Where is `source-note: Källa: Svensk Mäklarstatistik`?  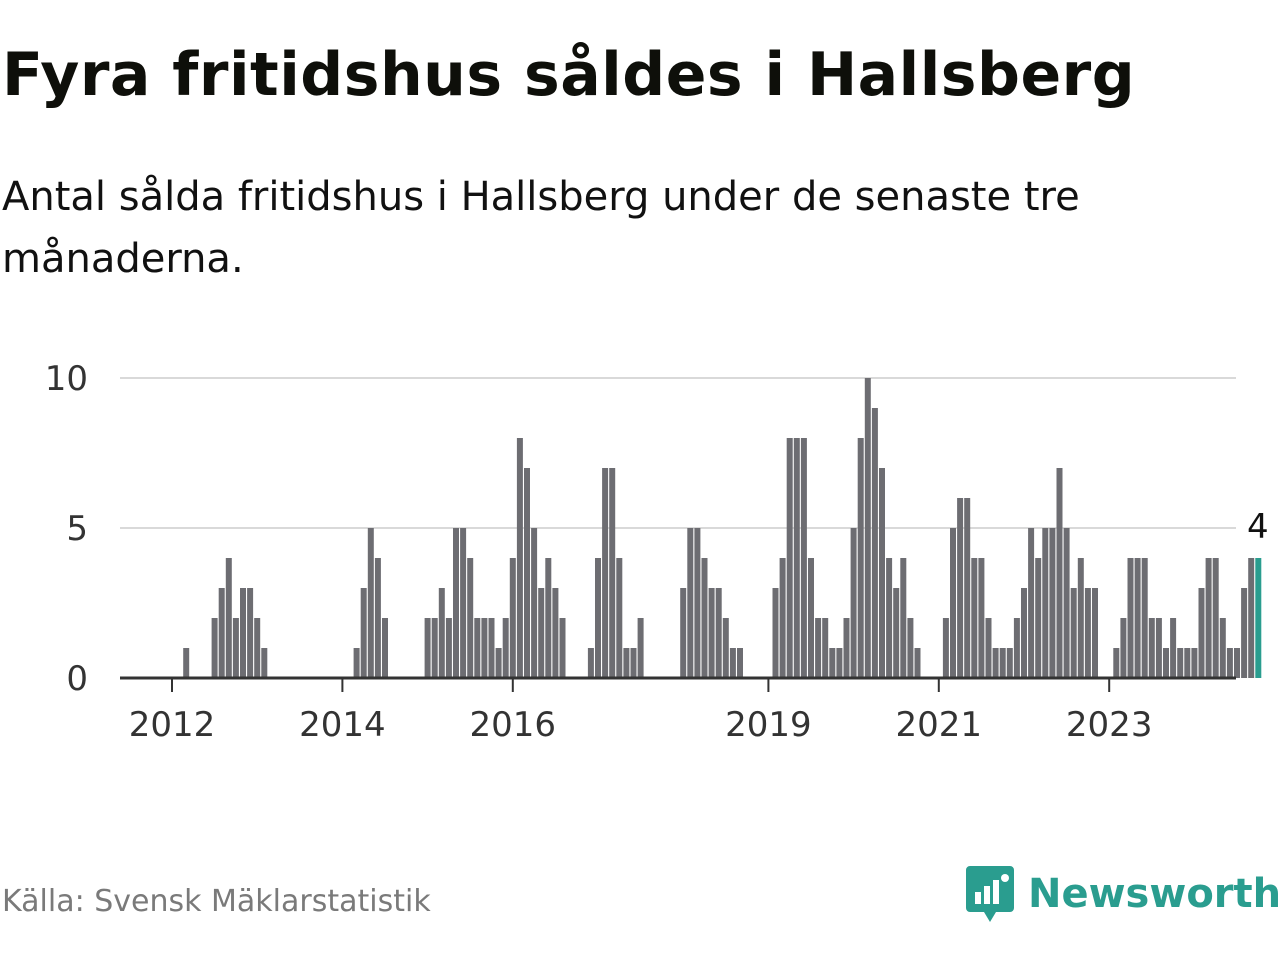 source-note: Källa: Svensk Mäklarstatistik is located at coordinates (216, 901).